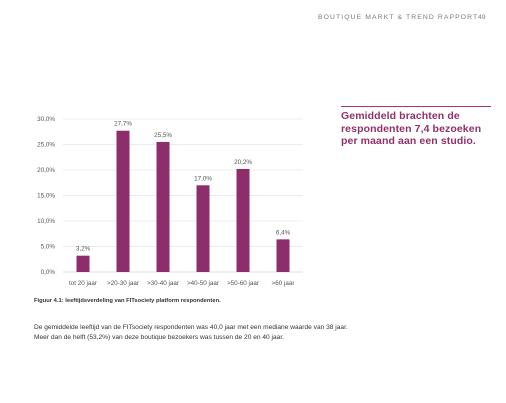  What do you see at coordinates (83, 283) in the screenshot?
I see `x-tick-label: tot 20 jaar` at bounding box center [83, 283].